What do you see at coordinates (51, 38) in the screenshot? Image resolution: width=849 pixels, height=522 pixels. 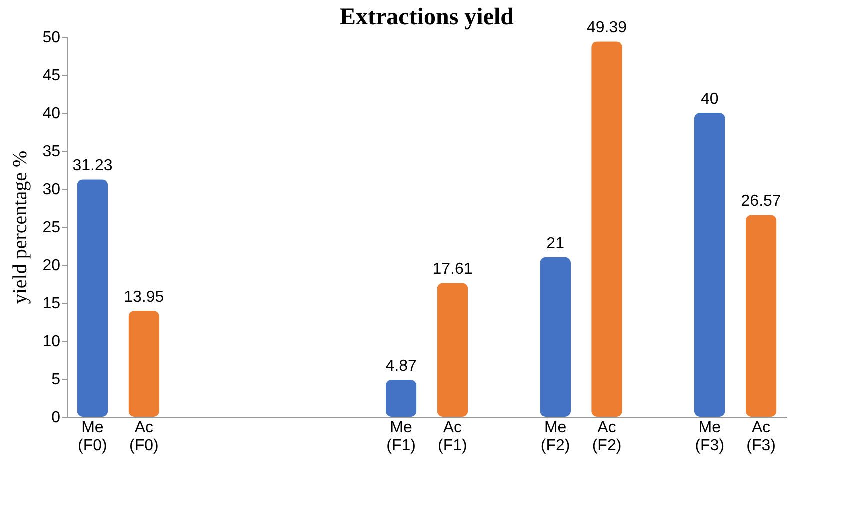 I see `y-tick-label: 50` at bounding box center [51, 38].